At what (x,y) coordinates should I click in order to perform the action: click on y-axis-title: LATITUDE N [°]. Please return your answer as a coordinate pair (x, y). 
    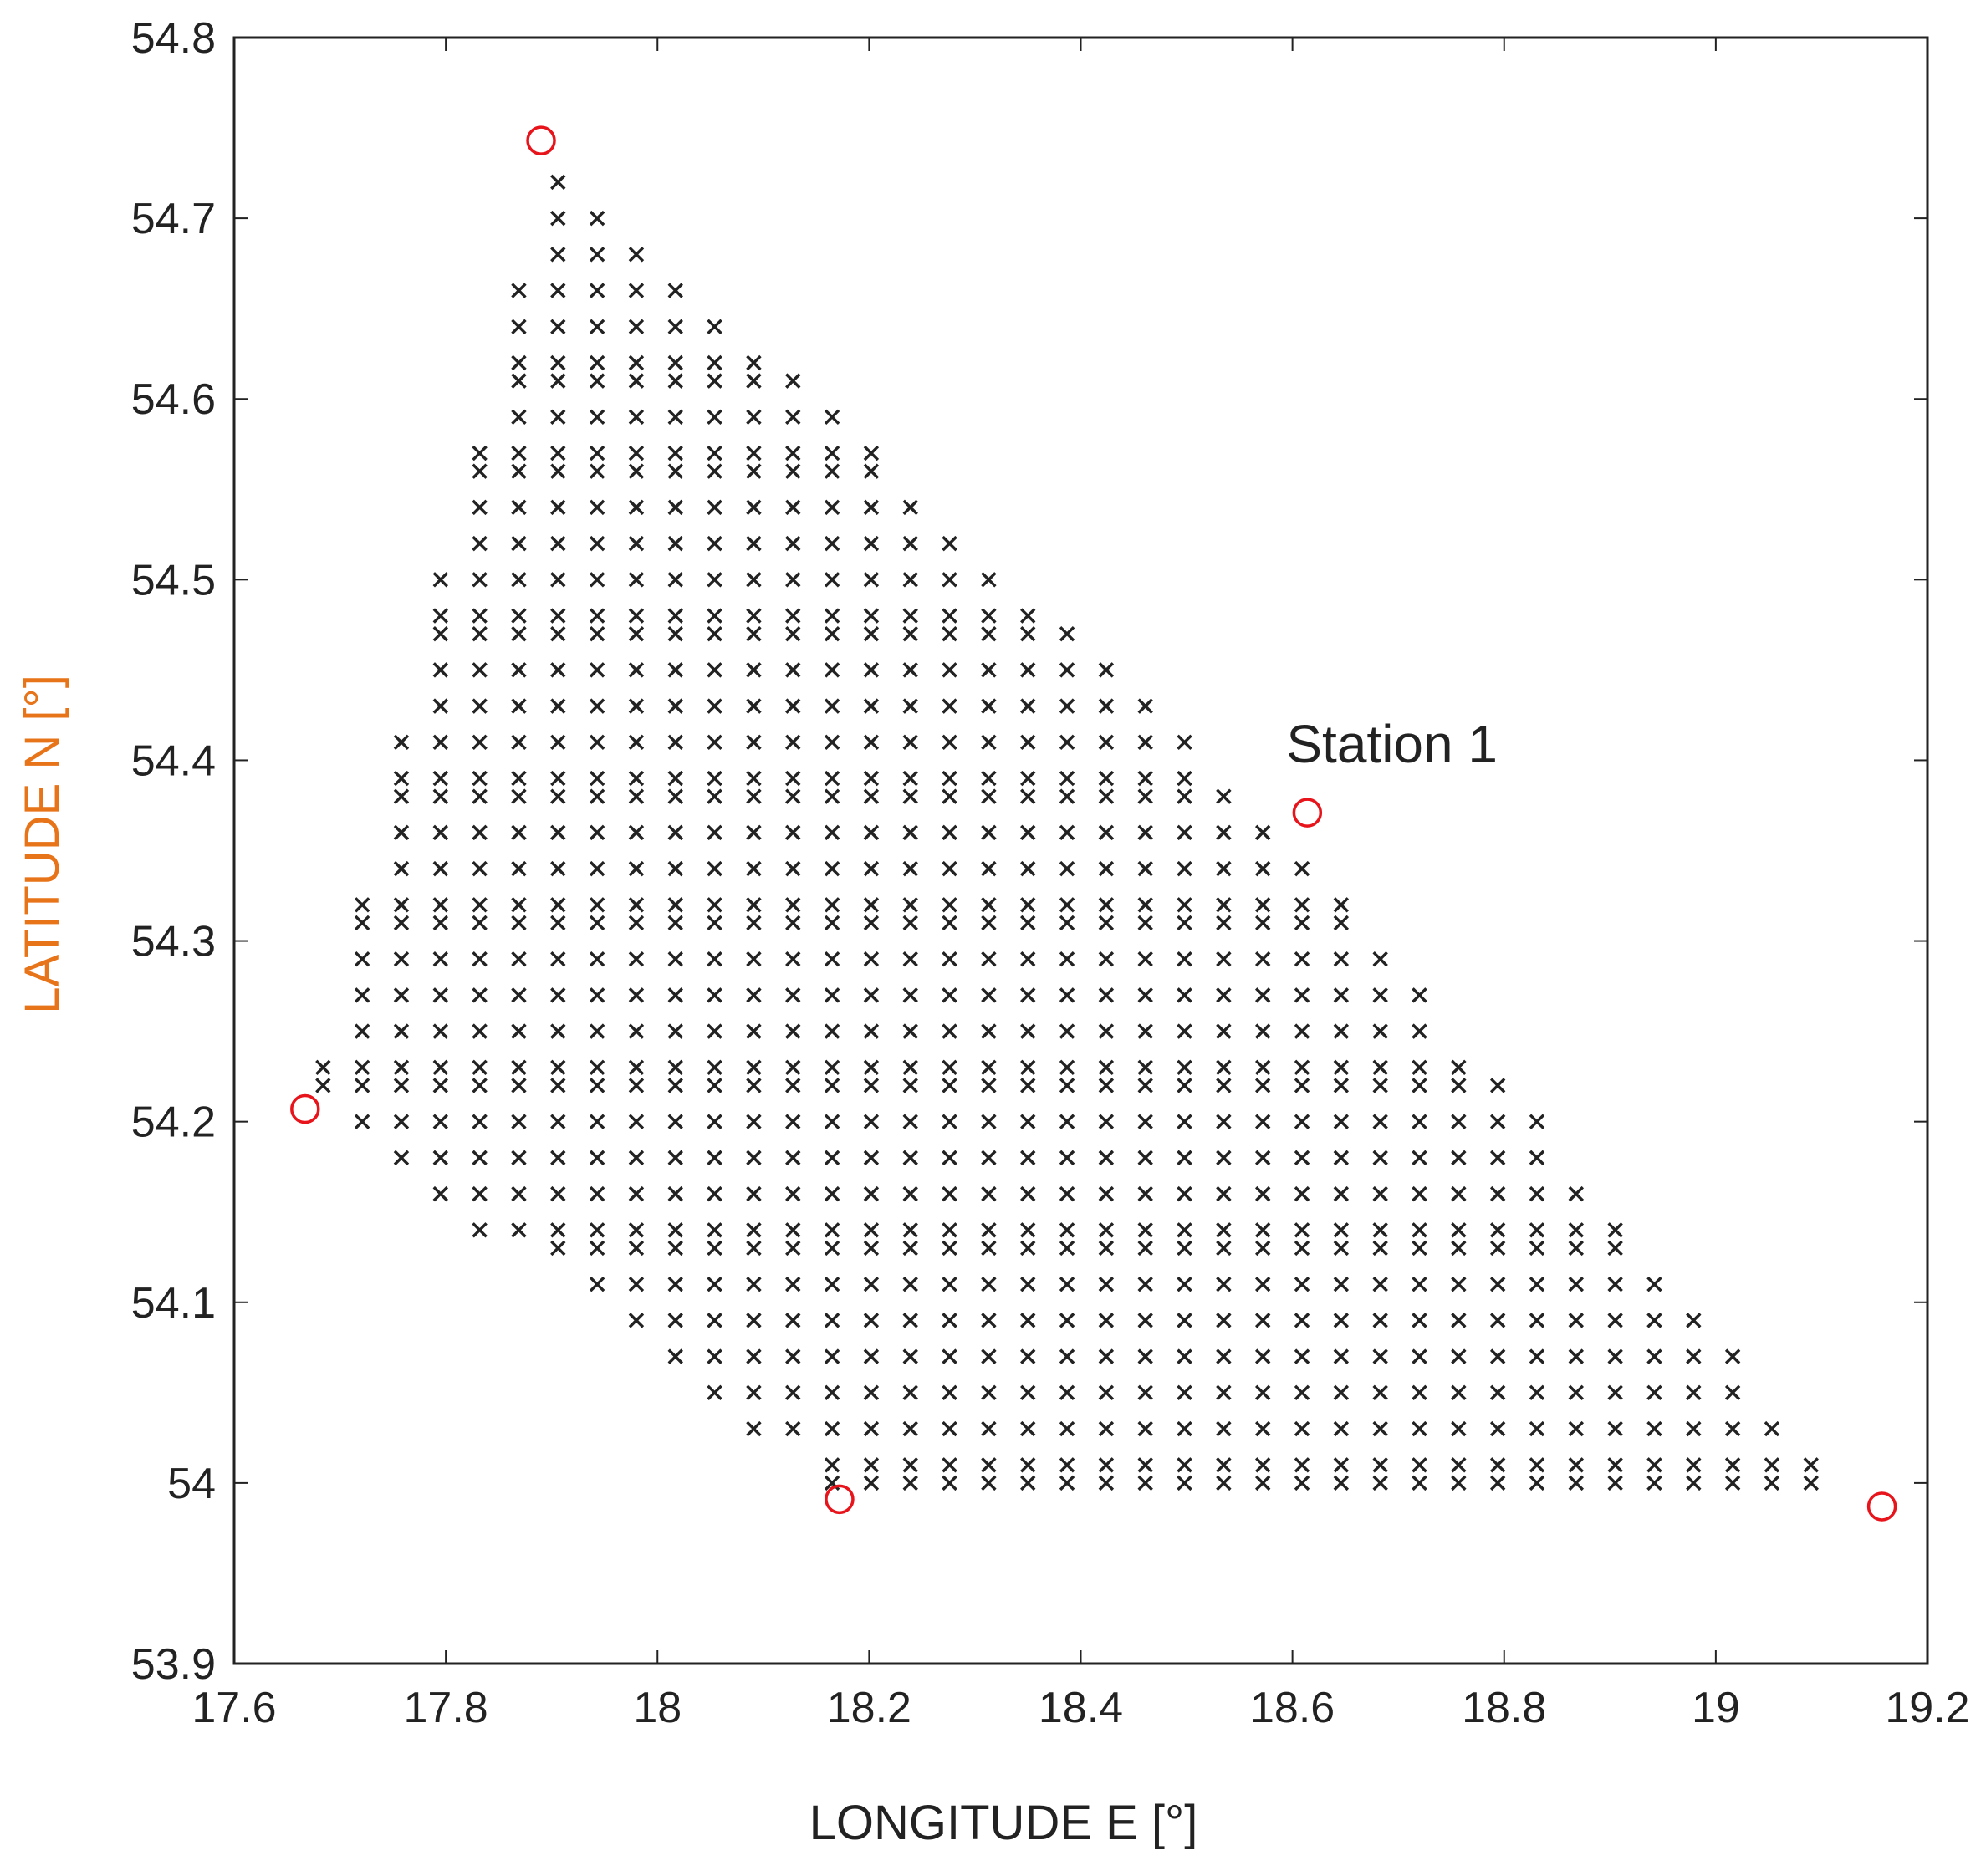
    Looking at the image, I should click on (42, 845).